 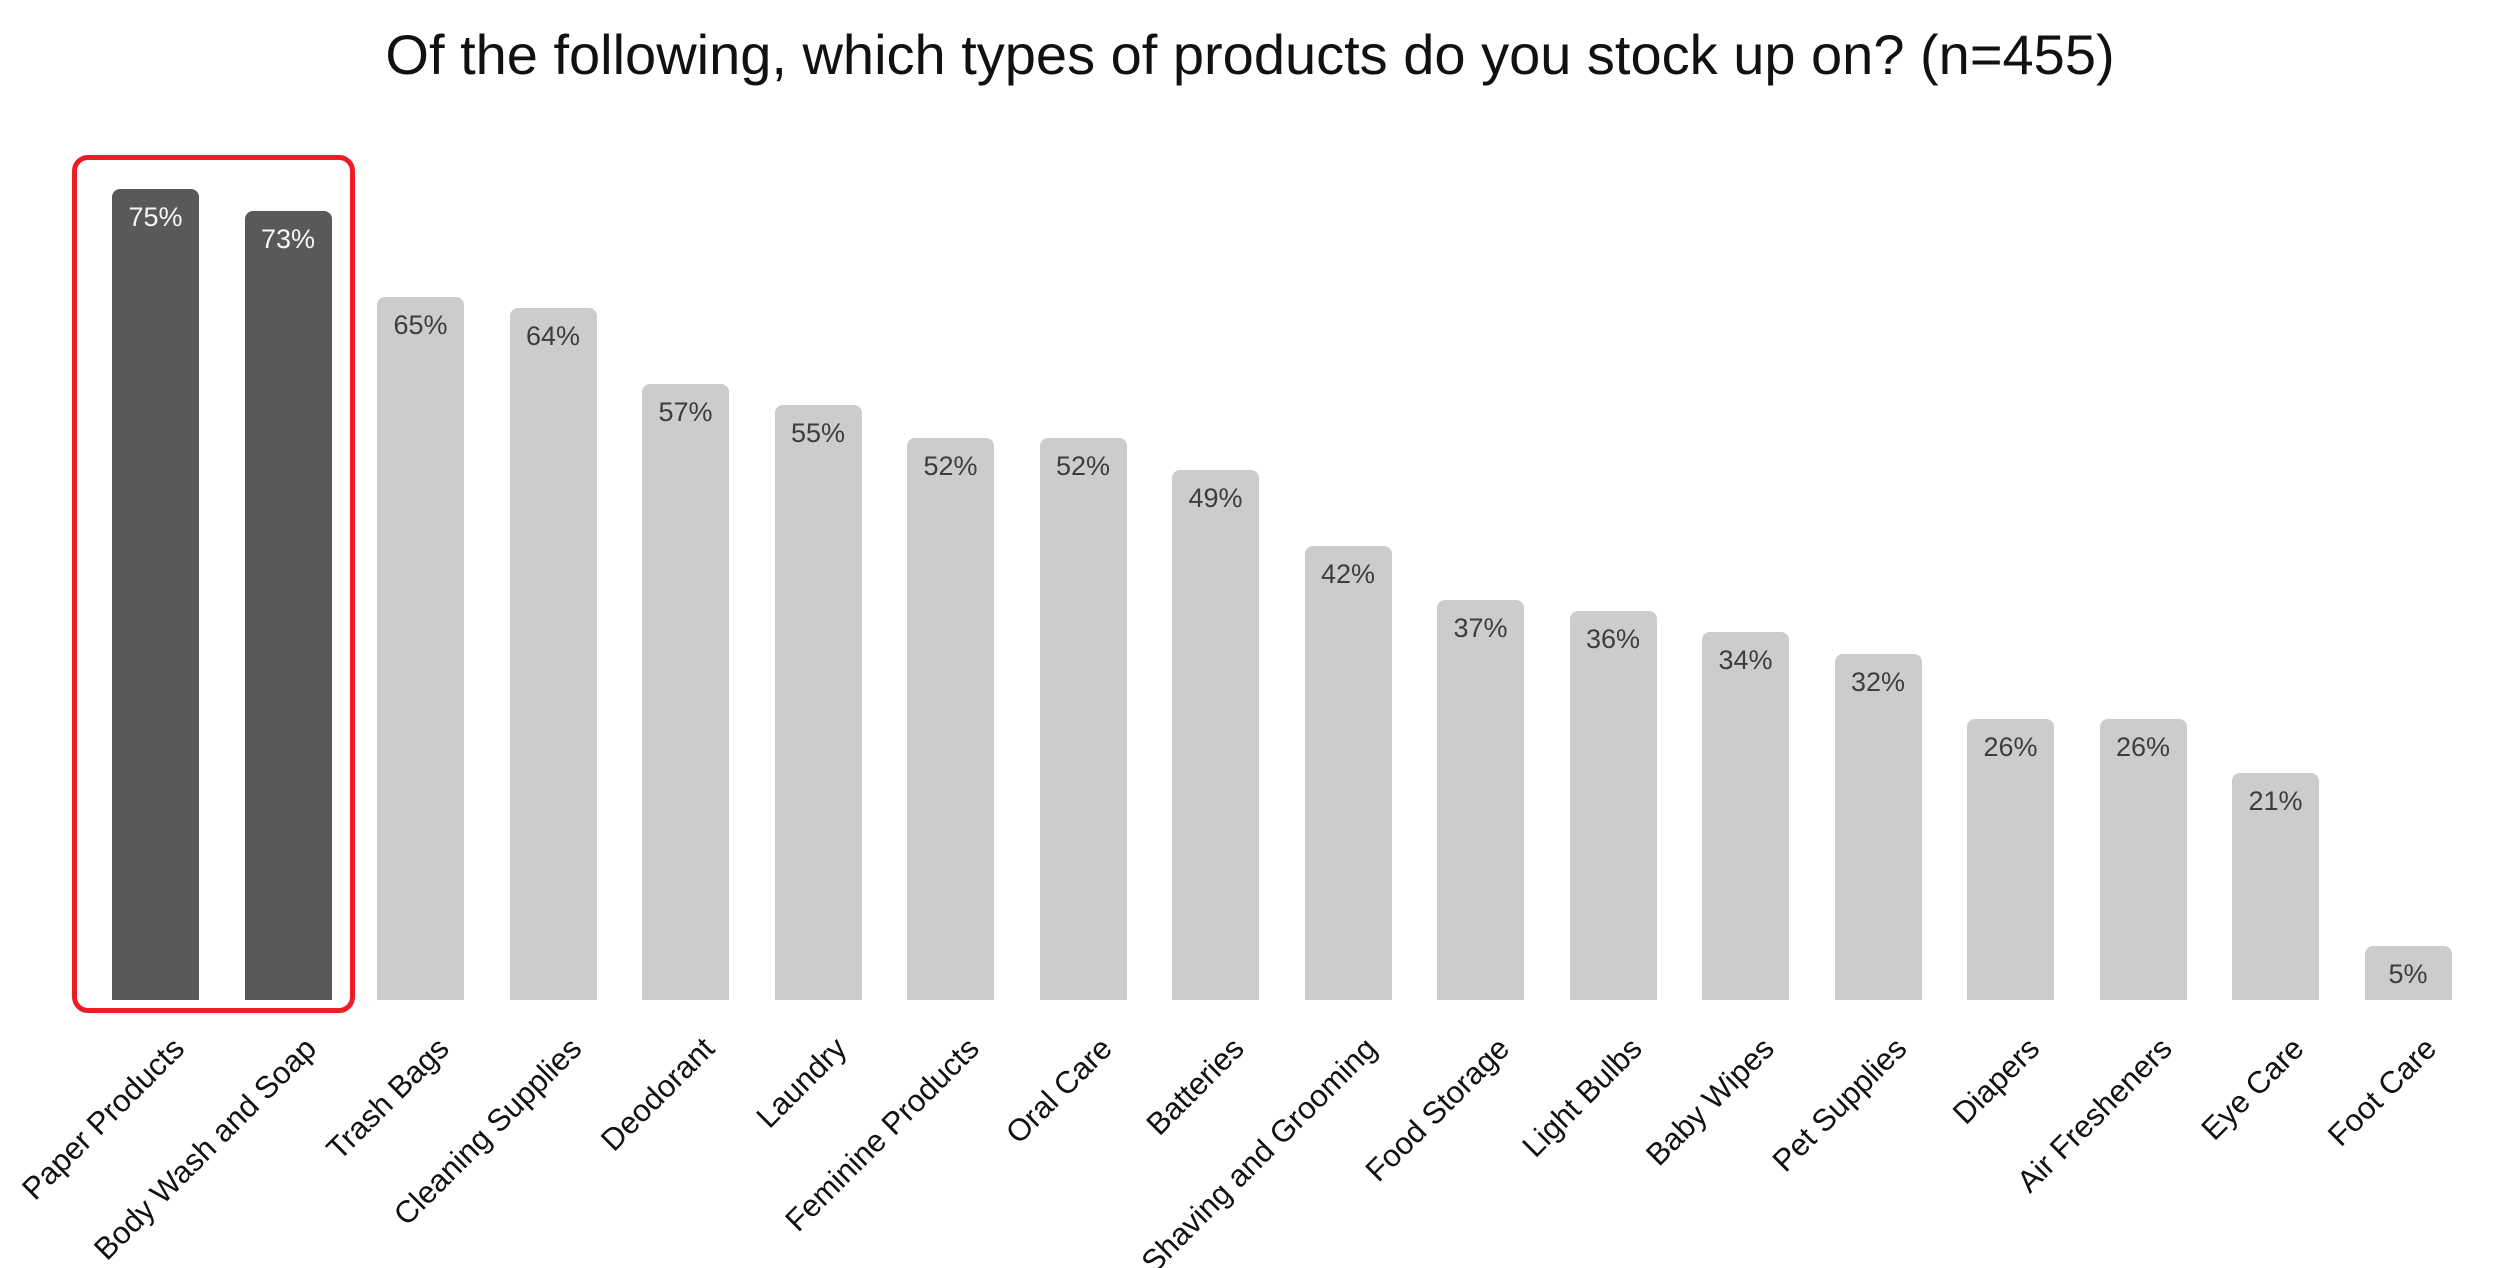 I want to click on category-label: Trash Bags, so click(x=387, y=1098).